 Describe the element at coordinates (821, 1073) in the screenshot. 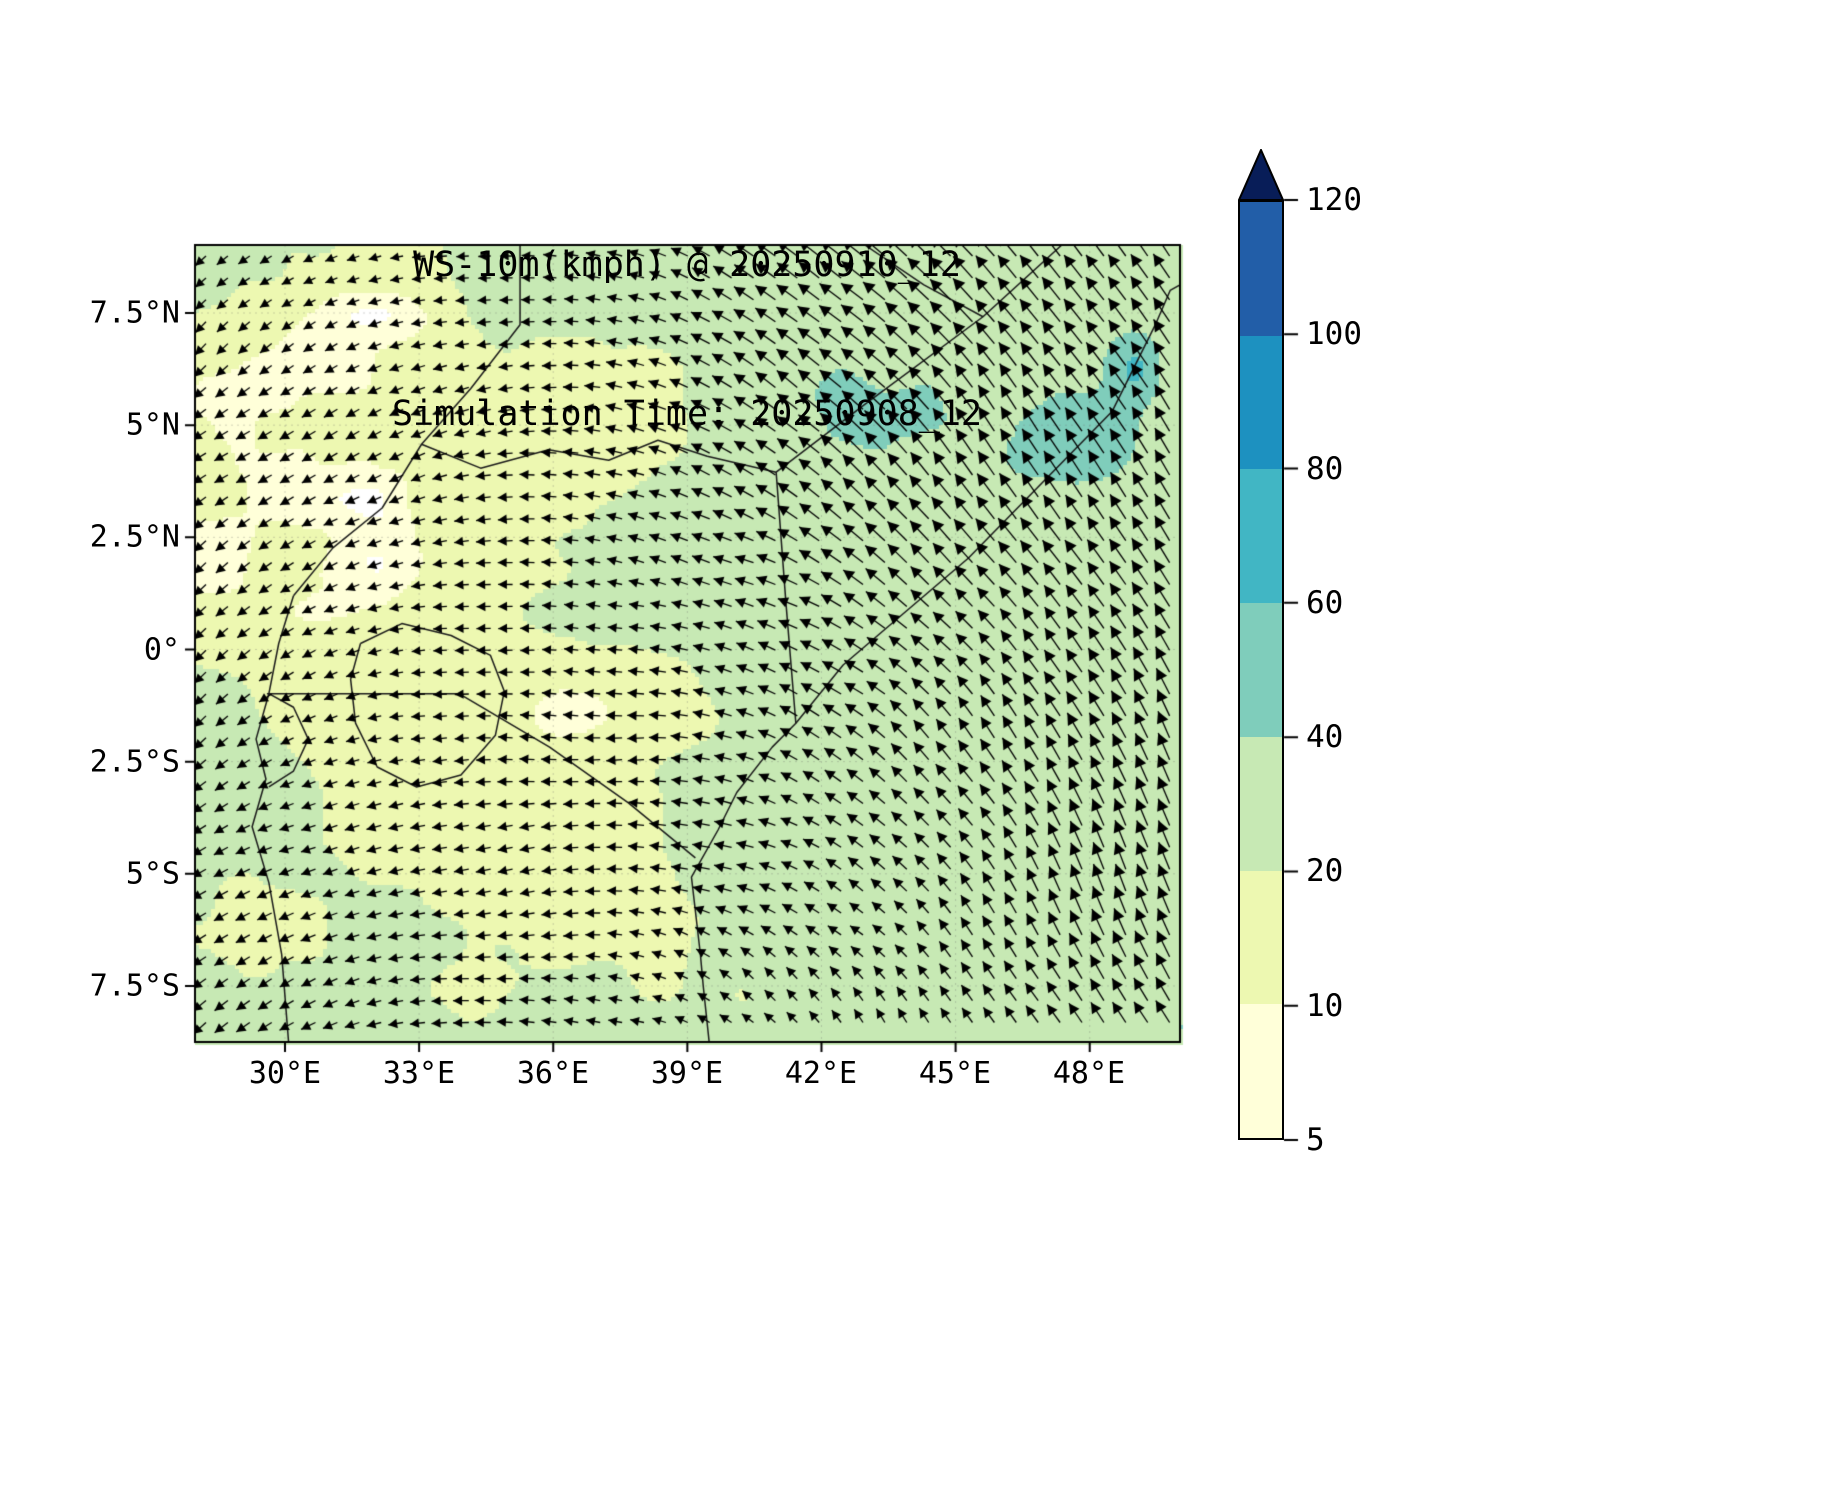

I see `x-tick-label: 42°E` at that location.